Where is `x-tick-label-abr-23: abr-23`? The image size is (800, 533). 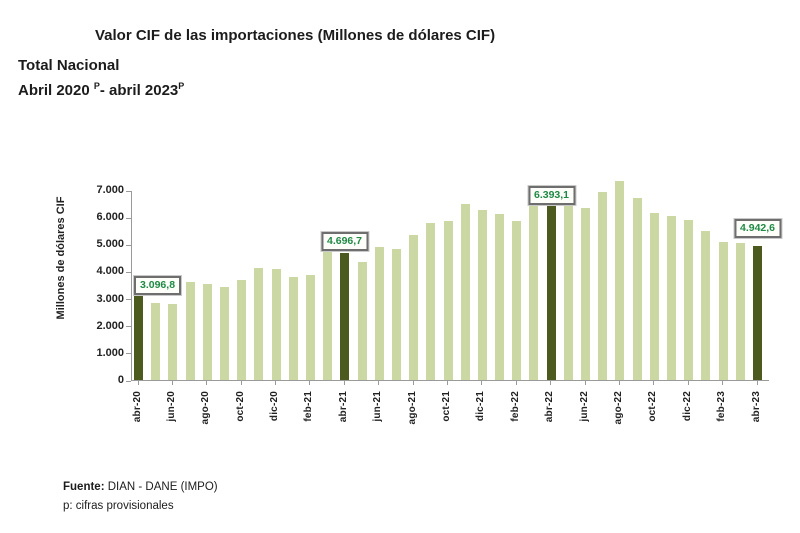
x-tick-label-abr-23: abr-23 is located at coordinates (756, 407).